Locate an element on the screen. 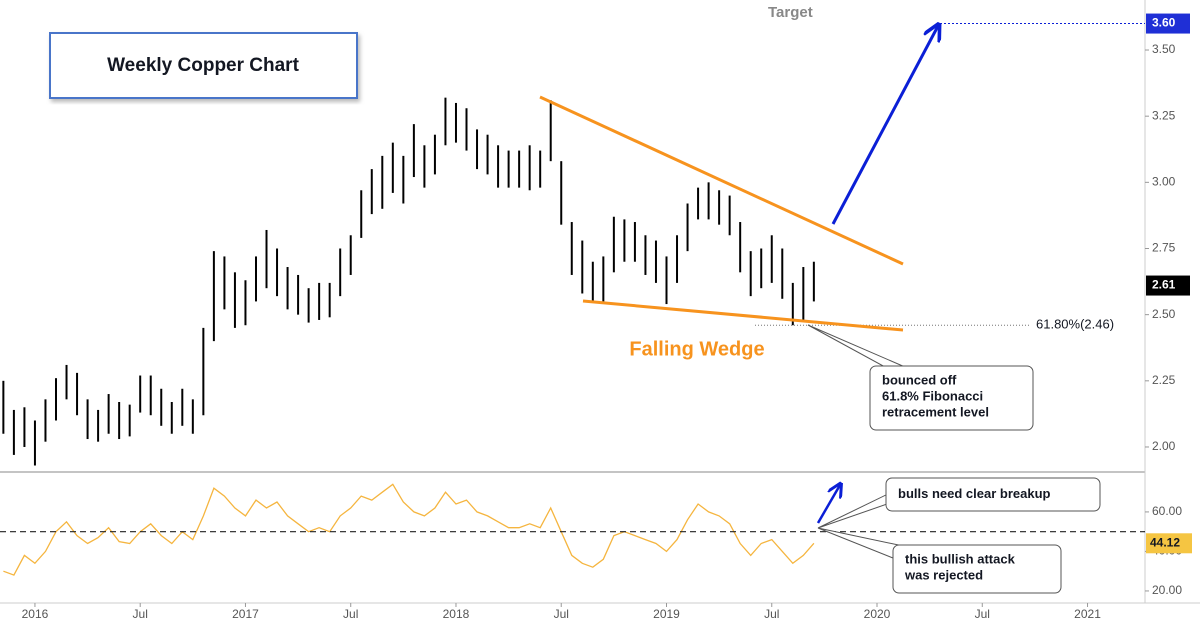 This screenshot has height=628, width=1200. rejected-callout-text: was rejected is located at coordinates (943, 574).